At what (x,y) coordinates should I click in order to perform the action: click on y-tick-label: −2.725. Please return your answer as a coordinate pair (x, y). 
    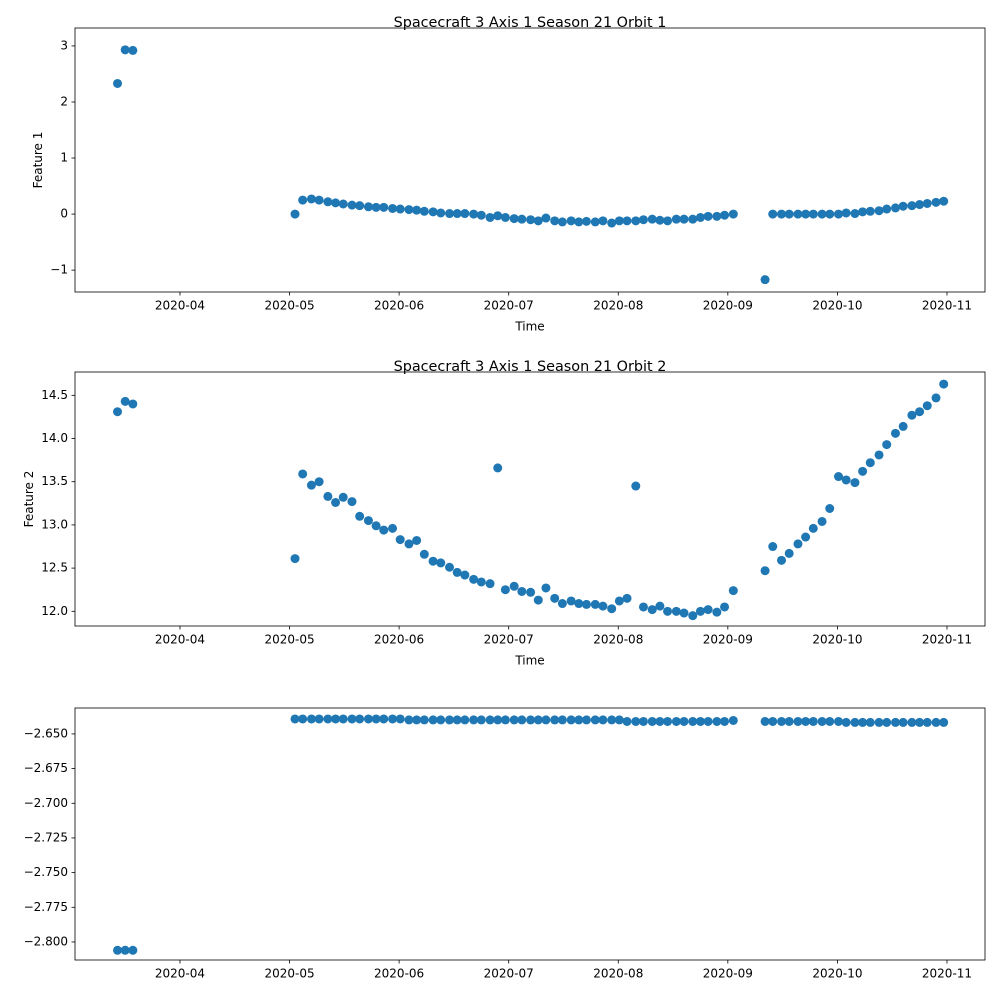
    Looking at the image, I should click on (46, 837).